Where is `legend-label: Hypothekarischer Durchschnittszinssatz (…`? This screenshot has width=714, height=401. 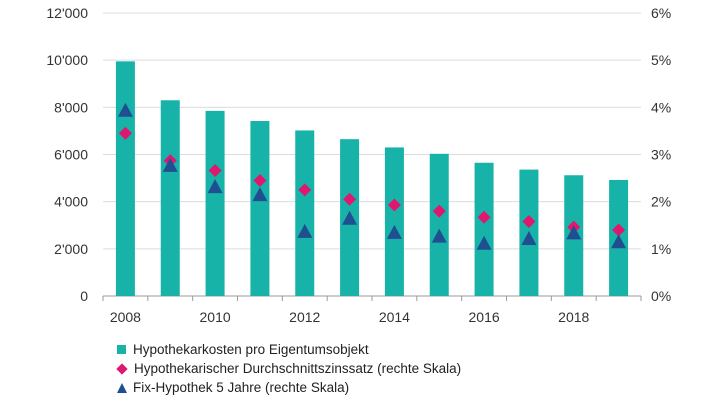
legend-label: Hypothekarischer Durchschnittszinssatz (… is located at coordinates (298, 368).